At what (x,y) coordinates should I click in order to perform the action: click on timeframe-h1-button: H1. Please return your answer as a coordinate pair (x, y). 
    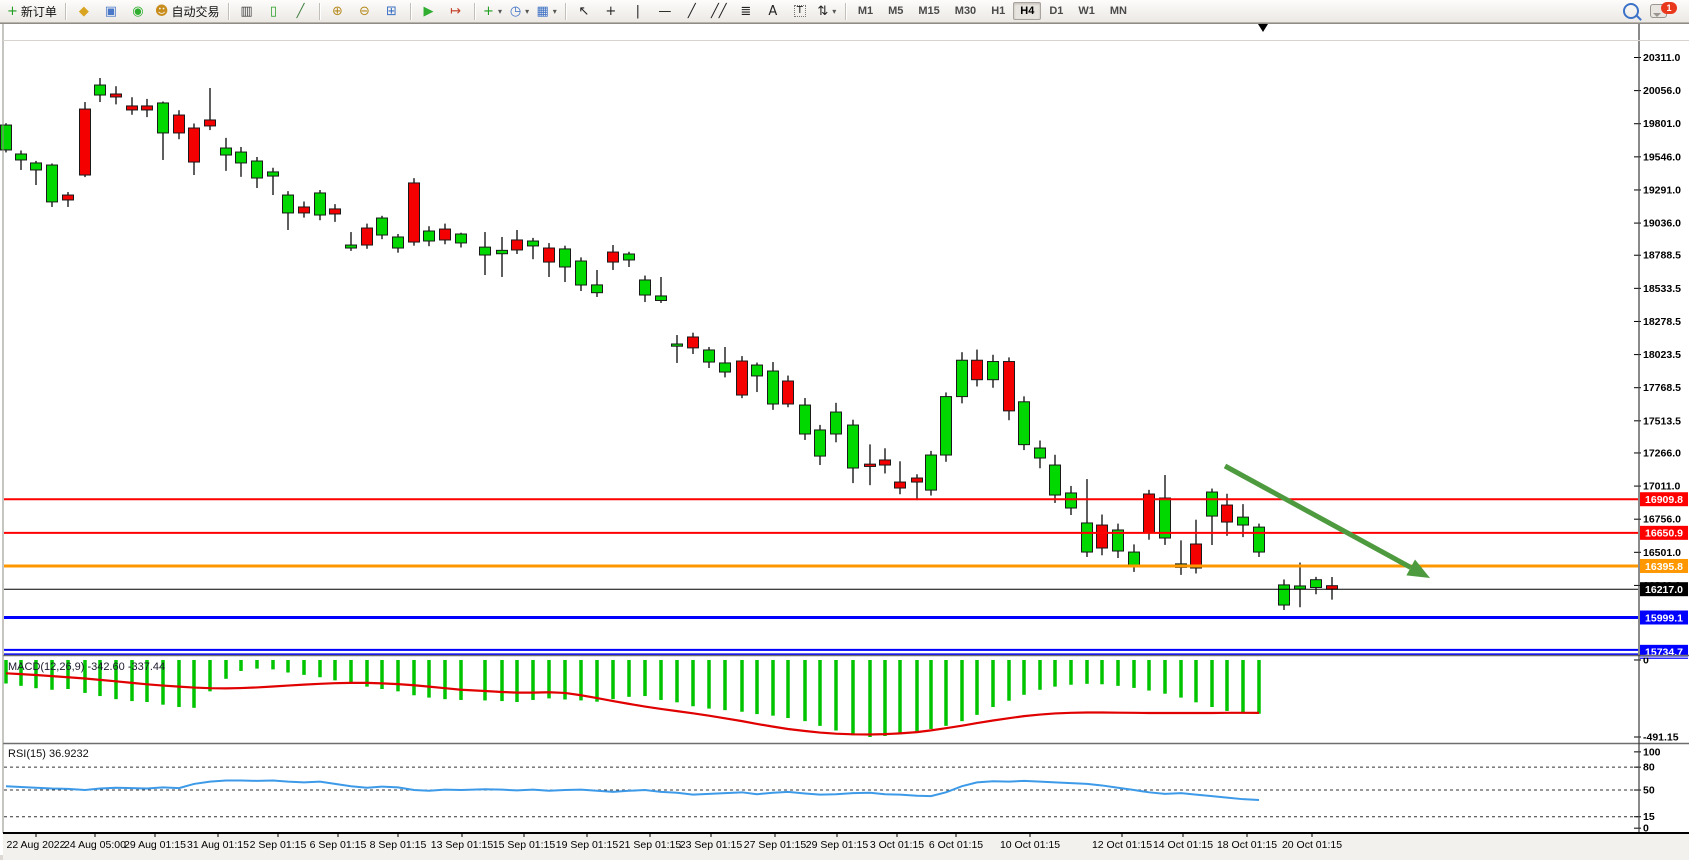
    Looking at the image, I should click on (998, 11).